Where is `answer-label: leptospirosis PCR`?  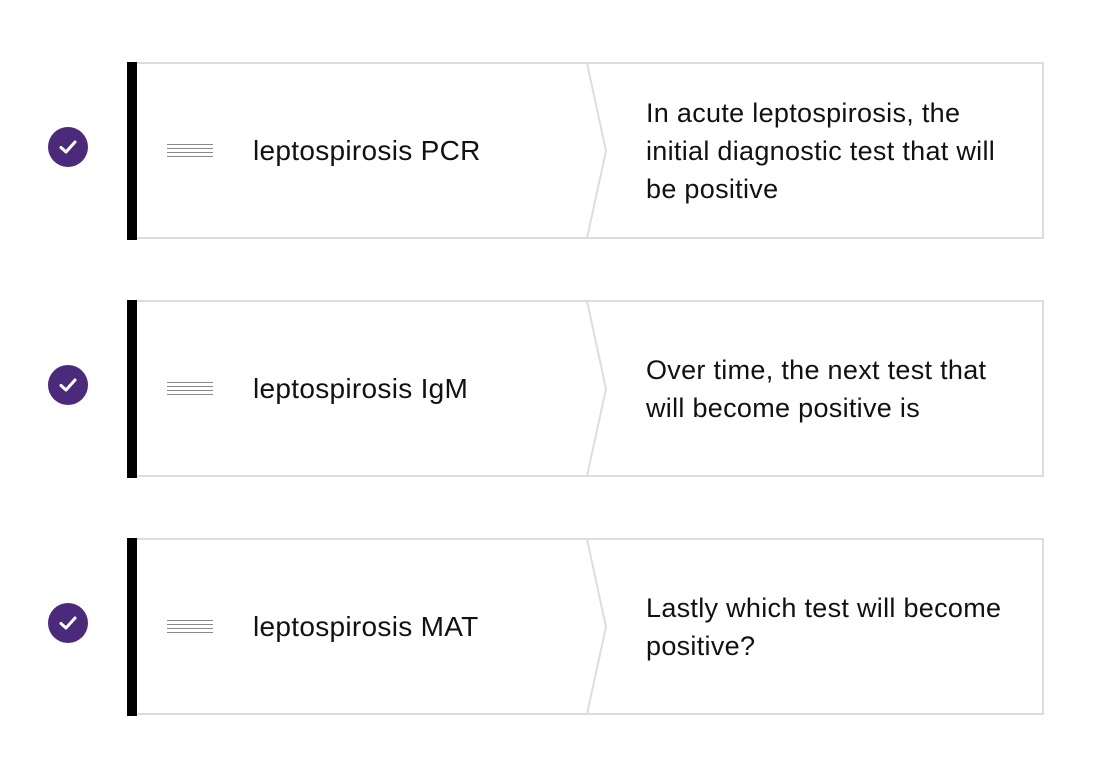 answer-label: leptospirosis PCR is located at coordinates (367, 150).